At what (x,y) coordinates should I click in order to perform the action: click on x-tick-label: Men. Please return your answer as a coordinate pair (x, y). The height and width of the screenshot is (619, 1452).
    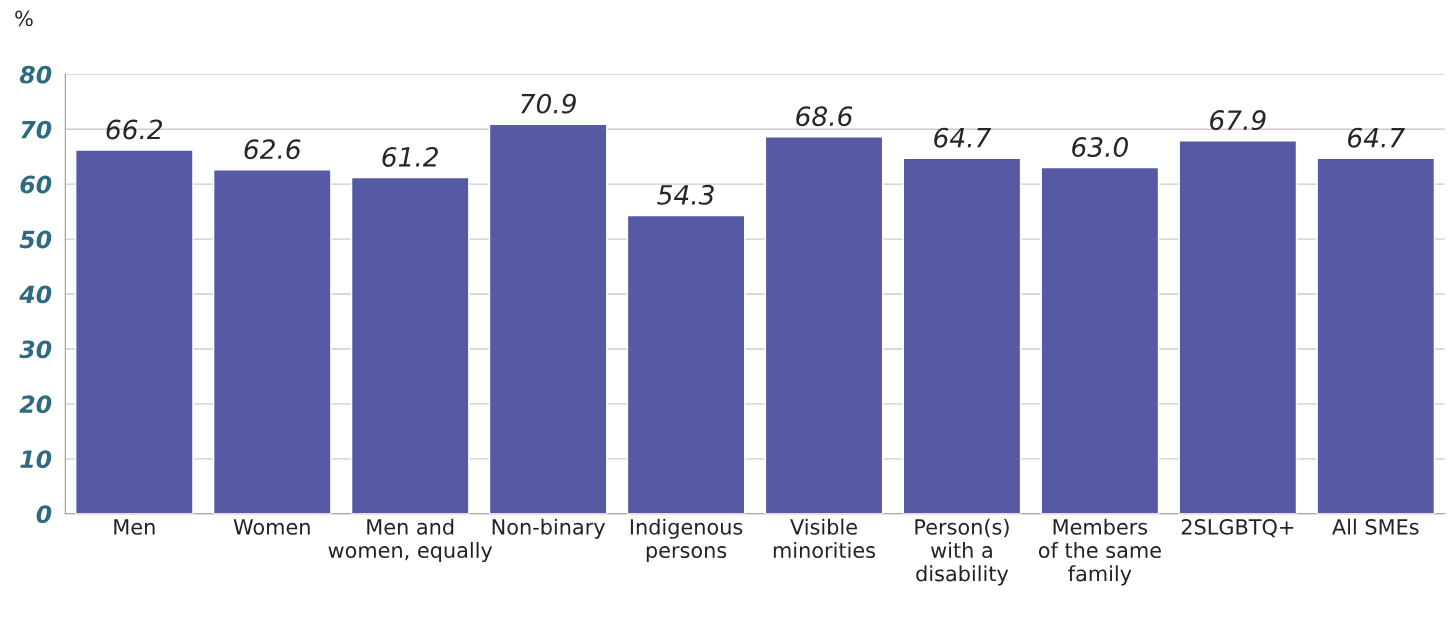
    Looking at the image, I should click on (134, 527).